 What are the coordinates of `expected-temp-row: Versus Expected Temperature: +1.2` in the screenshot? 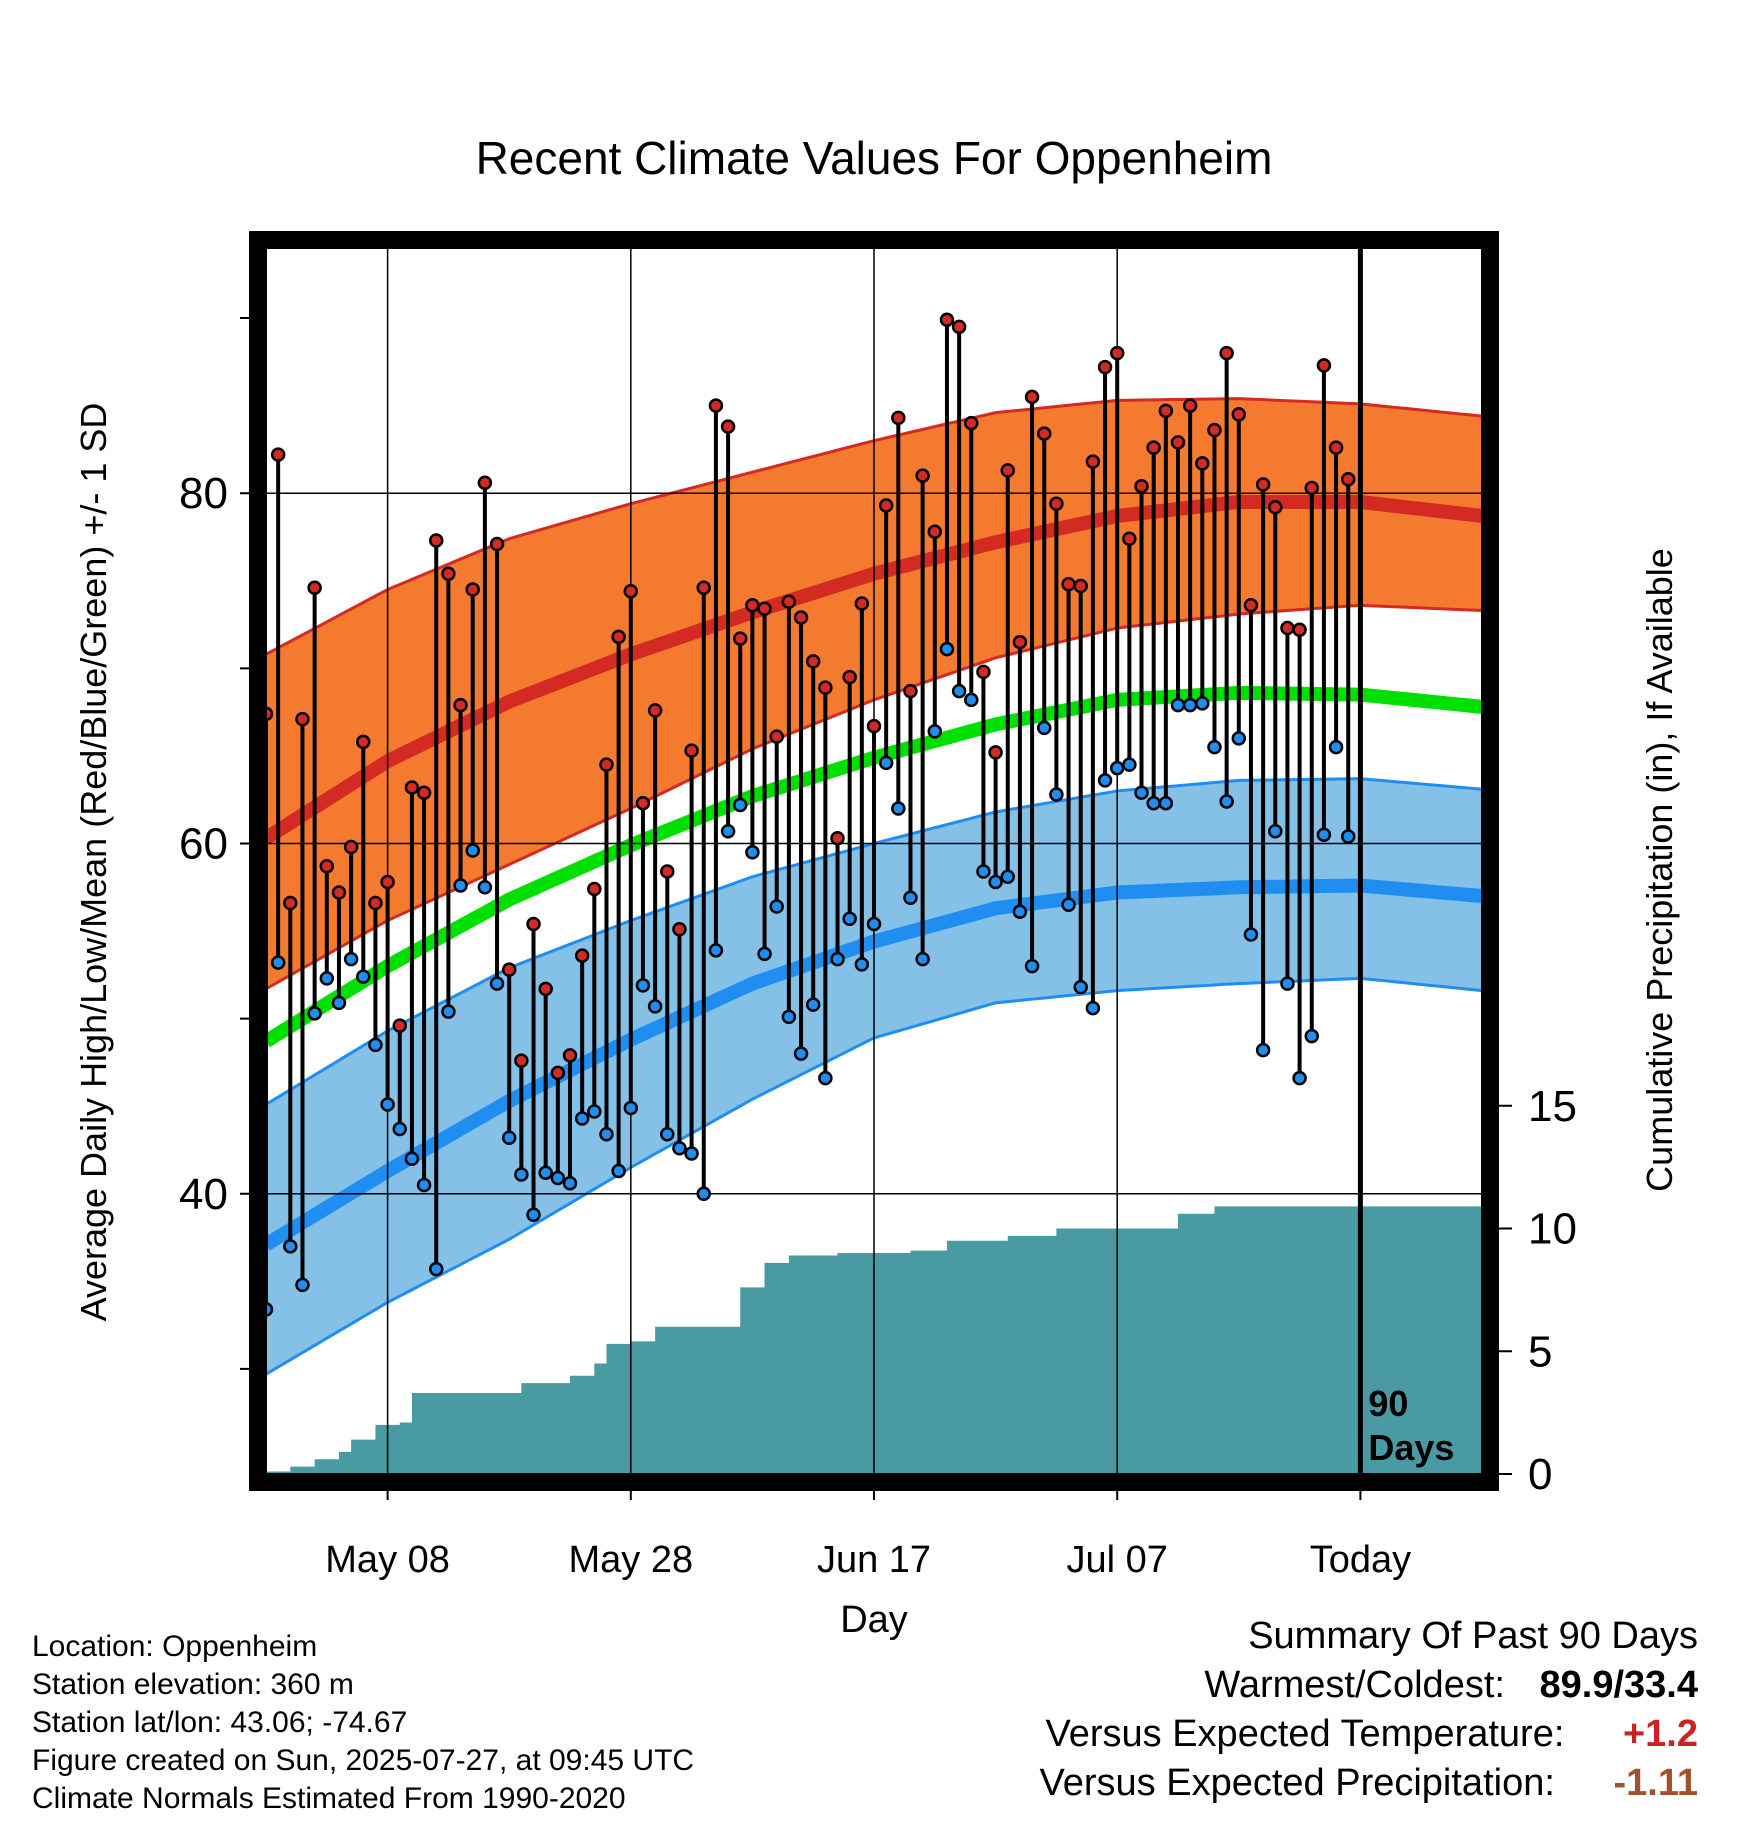 It's located at (1369, 1734).